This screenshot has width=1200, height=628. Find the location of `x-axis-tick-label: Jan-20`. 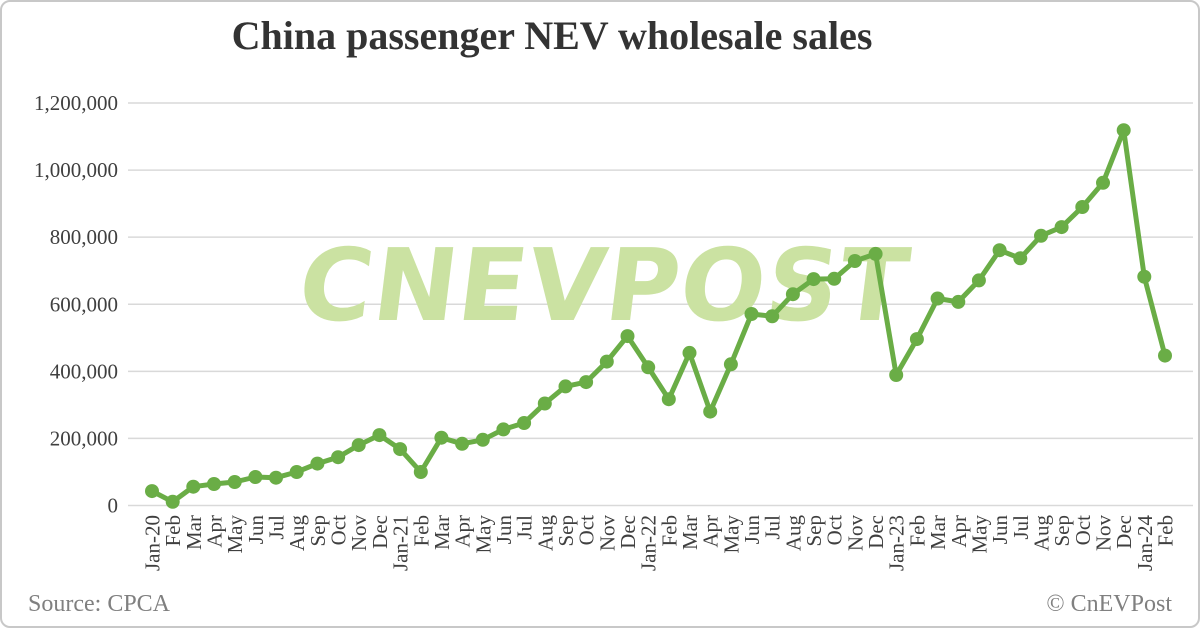

x-axis-tick-label: Jan-20 is located at coordinates (153, 543).